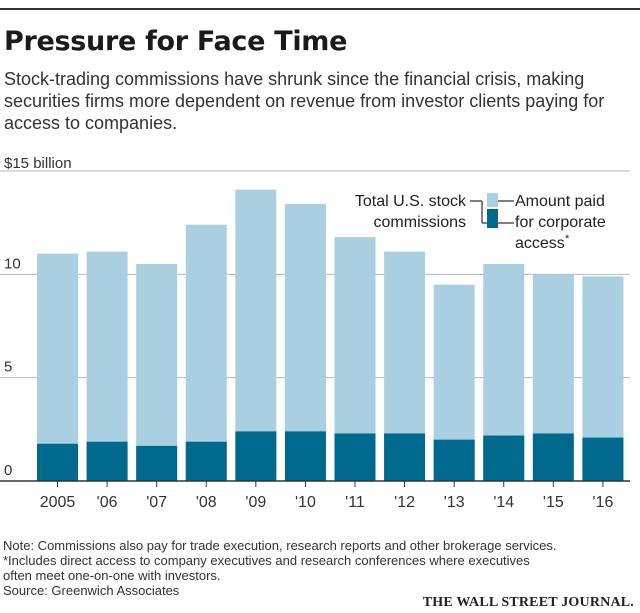  Describe the element at coordinates (12, 263) in the screenshot. I see `y-tick-label: 10` at that location.